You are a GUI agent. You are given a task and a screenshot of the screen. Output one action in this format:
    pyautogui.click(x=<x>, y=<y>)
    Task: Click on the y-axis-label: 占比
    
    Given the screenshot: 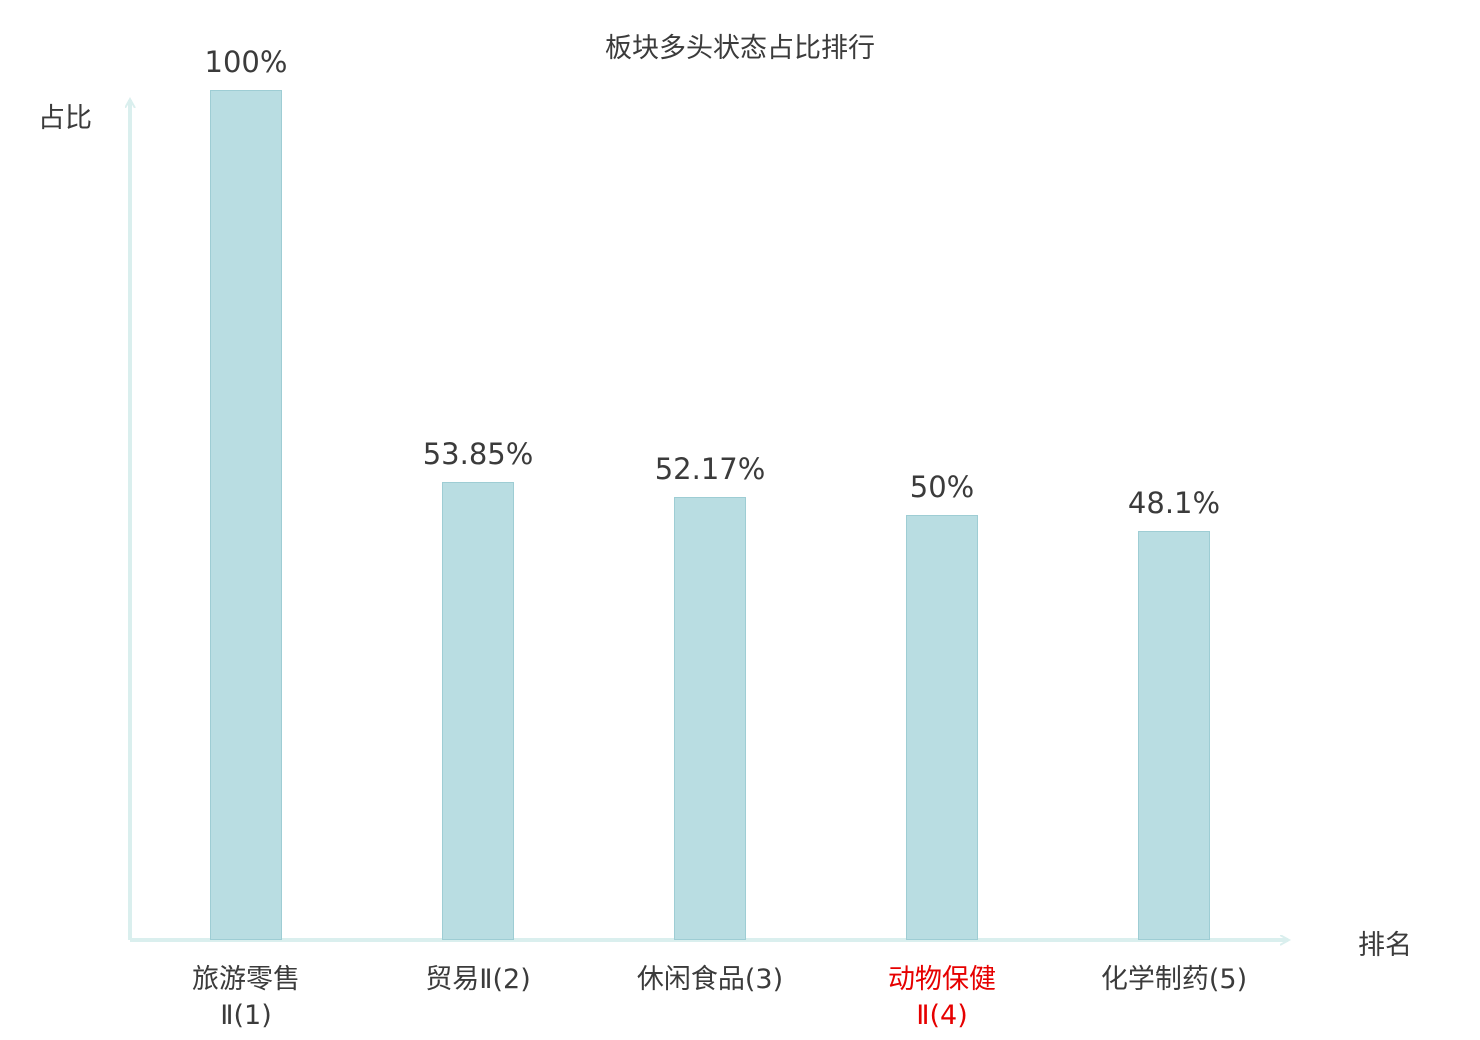 What is the action you would take?
    pyautogui.click(x=65, y=118)
    